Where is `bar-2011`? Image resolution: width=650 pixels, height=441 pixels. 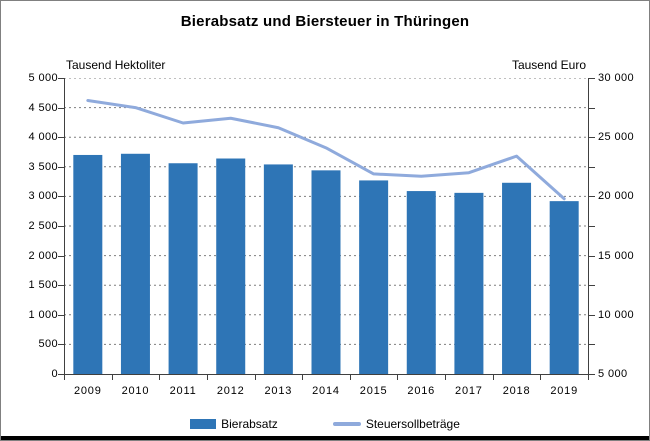 bar-2011 is located at coordinates (183, 268).